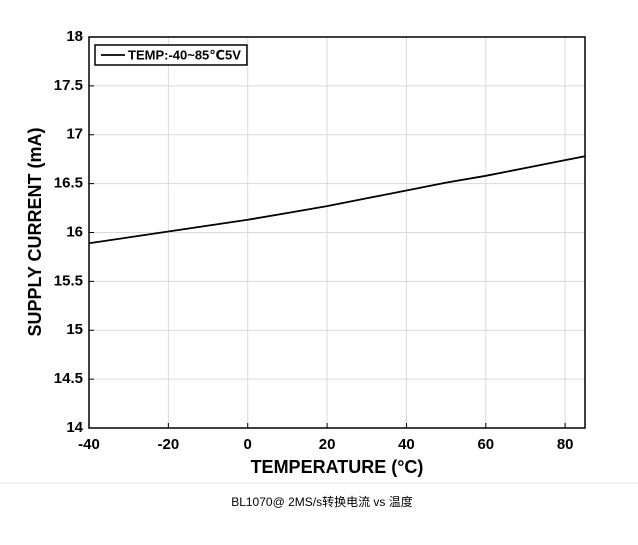 The image size is (638, 545). What do you see at coordinates (74, 134) in the screenshot?
I see `y-tick-label: 17` at bounding box center [74, 134].